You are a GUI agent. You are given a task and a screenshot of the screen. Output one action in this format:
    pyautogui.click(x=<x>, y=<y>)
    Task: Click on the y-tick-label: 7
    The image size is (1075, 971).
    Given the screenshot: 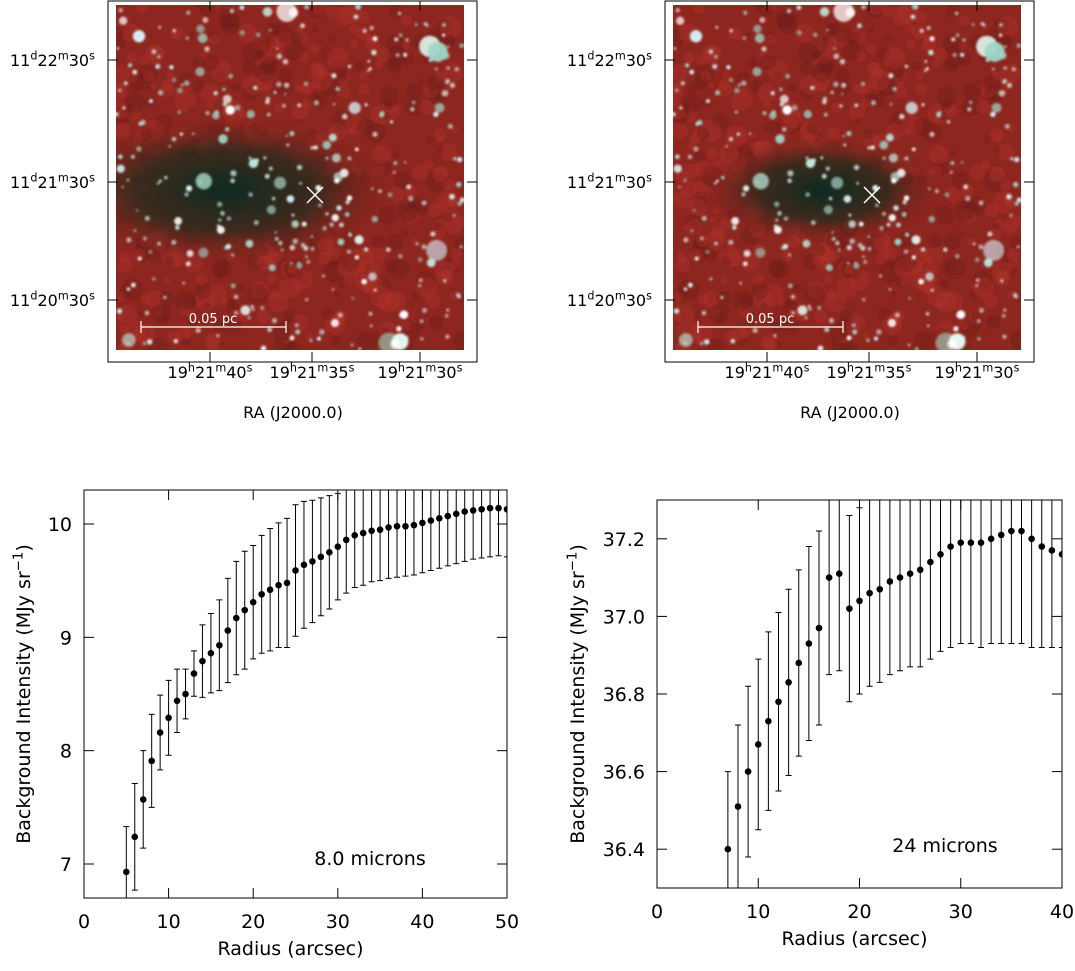 What is the action you would take?
    pyautogui.click(x=66, y=865)
    